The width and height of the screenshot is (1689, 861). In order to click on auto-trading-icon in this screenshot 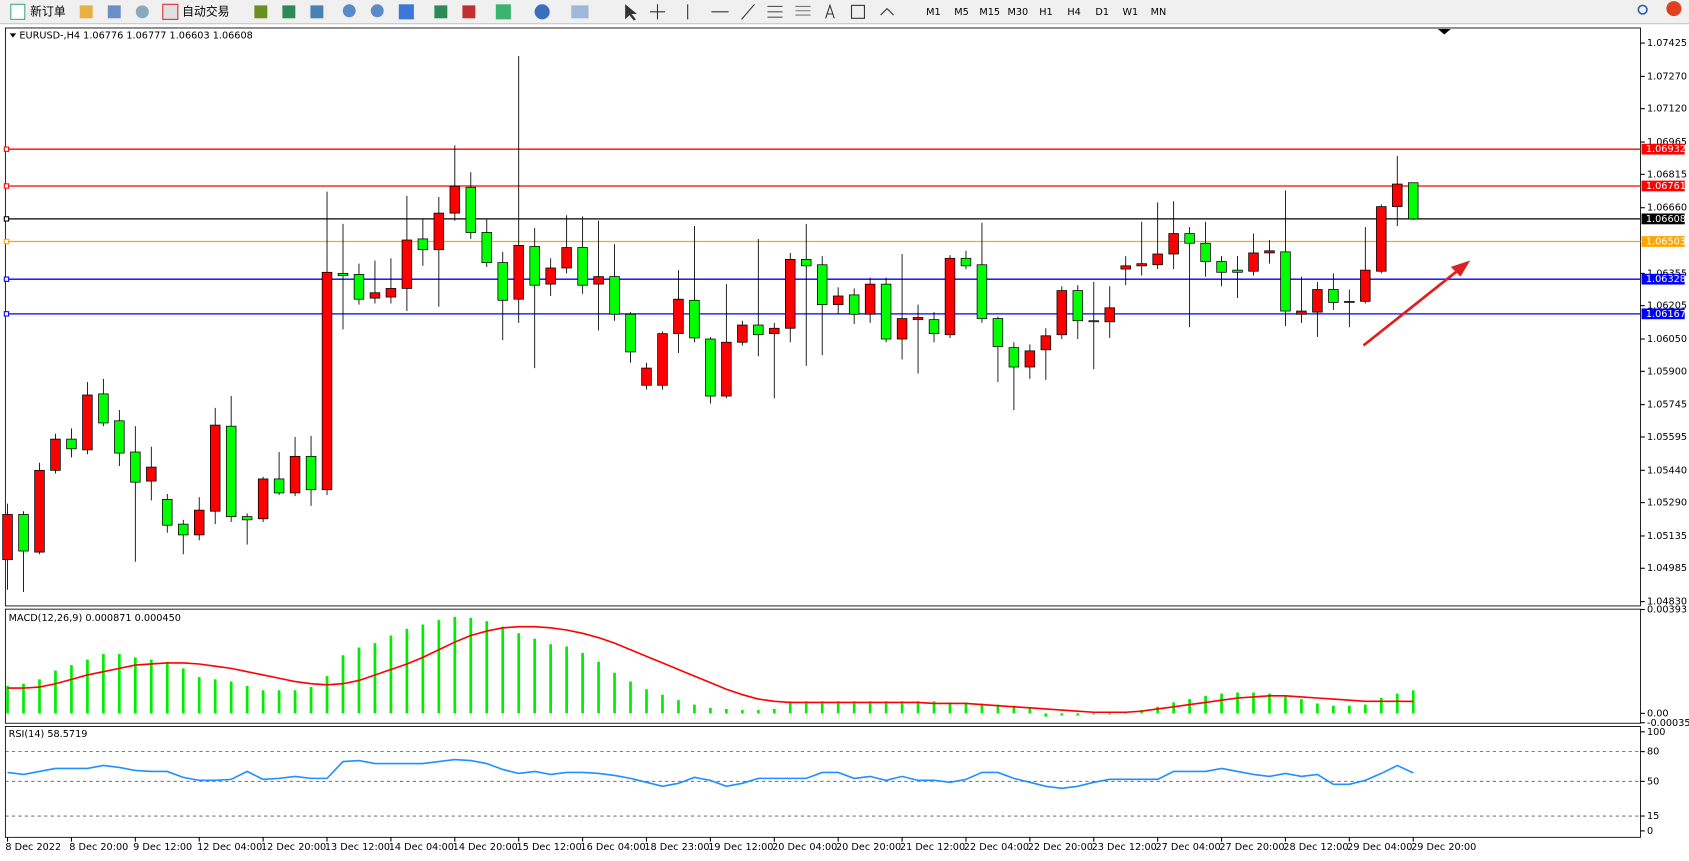, I will do `click(170, 11)`.